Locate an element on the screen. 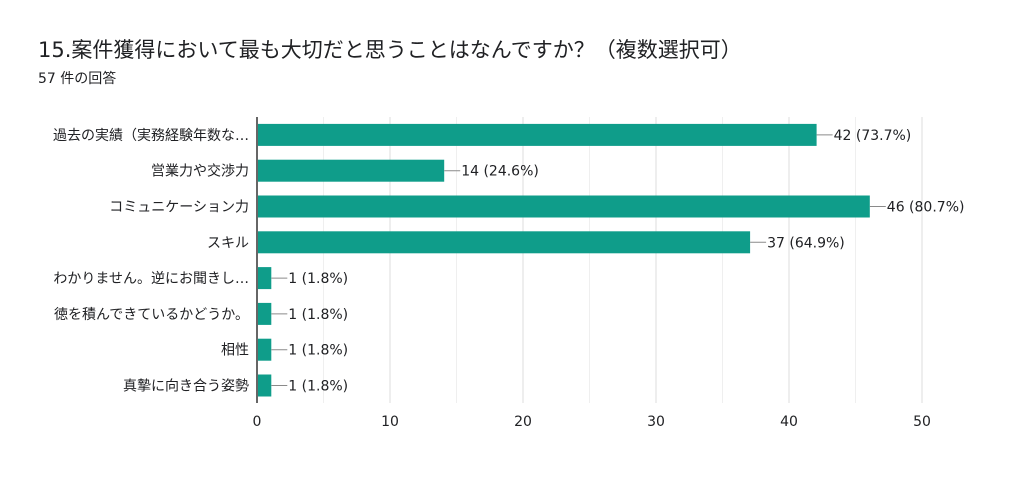 The width and height of the screenshot is (1024, 487). category-label: 徳を積んできているかどうか。 is located at coordinates (151, 315).